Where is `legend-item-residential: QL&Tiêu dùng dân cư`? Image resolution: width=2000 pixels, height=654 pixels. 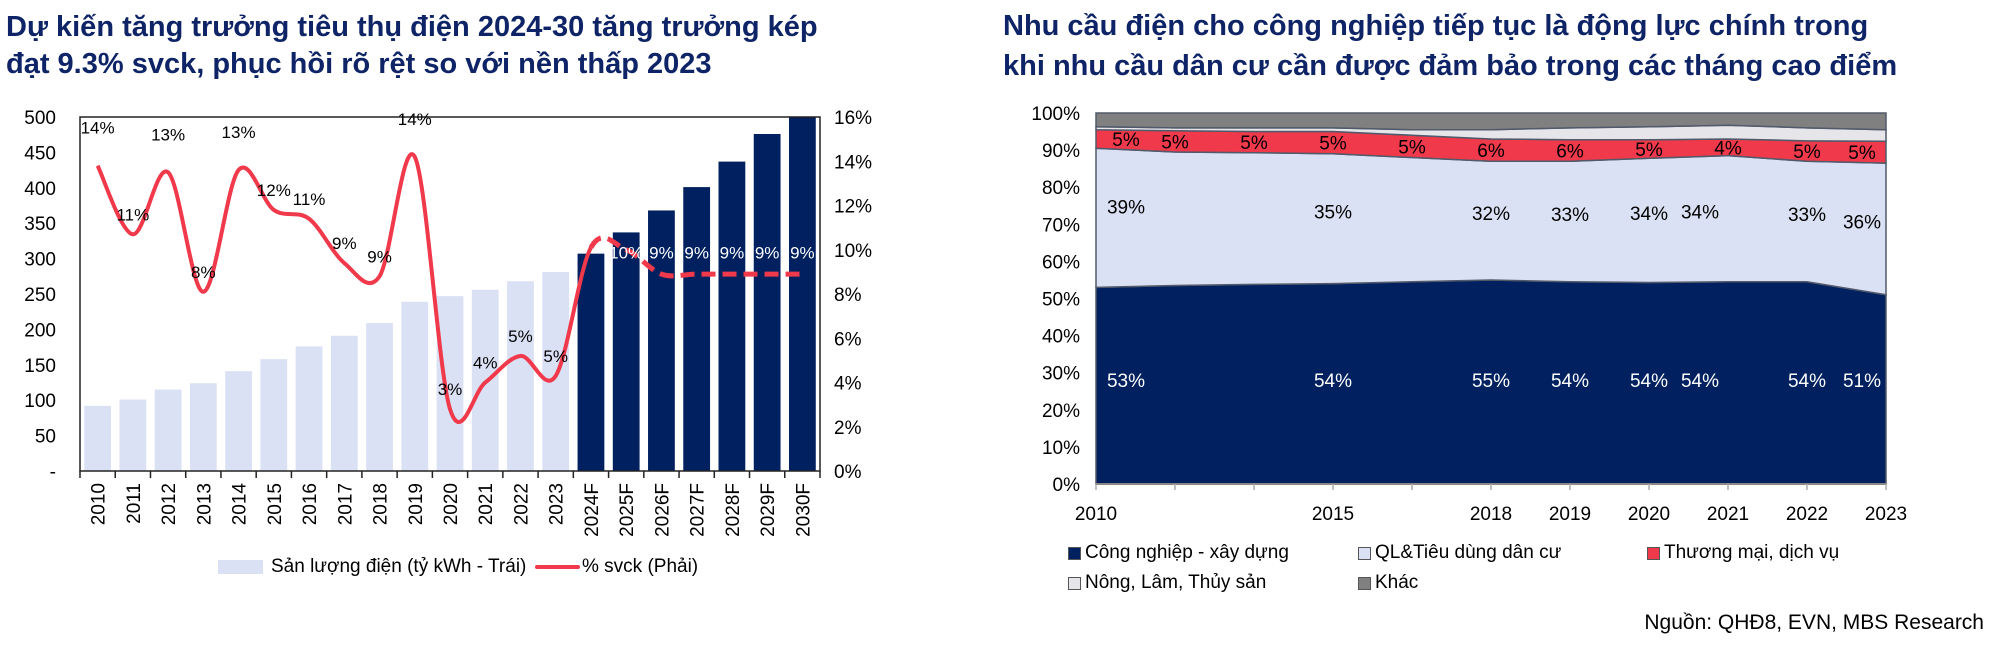
legend-item-residential: QL&Tiêu dùng dân cư is located at coordinates (1459, 553).